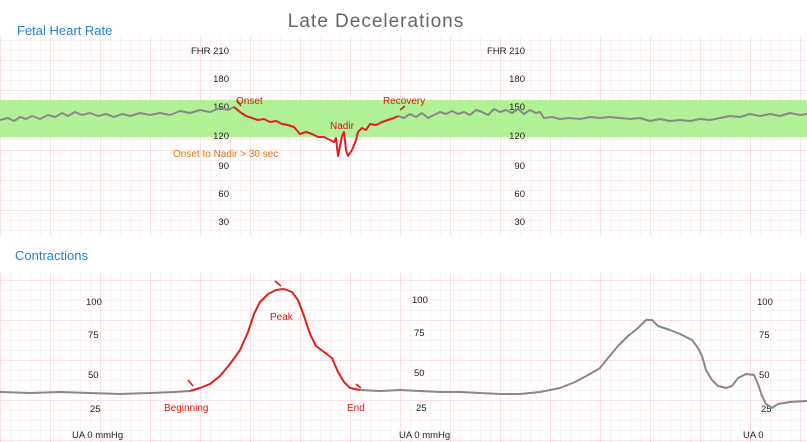 This screenshot has height=442, width=807. I want to click on ua-tick-75: 75, so click(93, 335).